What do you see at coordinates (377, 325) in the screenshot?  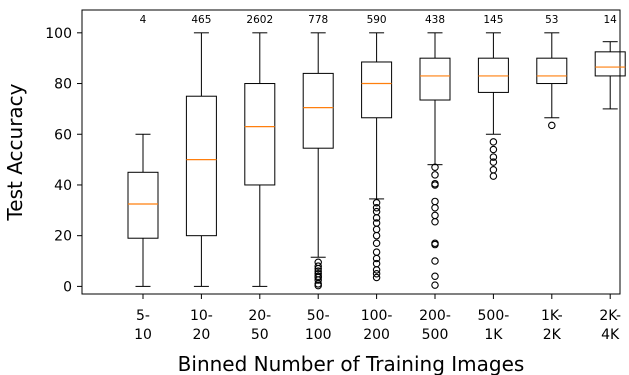 I see `x-tick-label: 100- 200` at bounding box center [377, 325].